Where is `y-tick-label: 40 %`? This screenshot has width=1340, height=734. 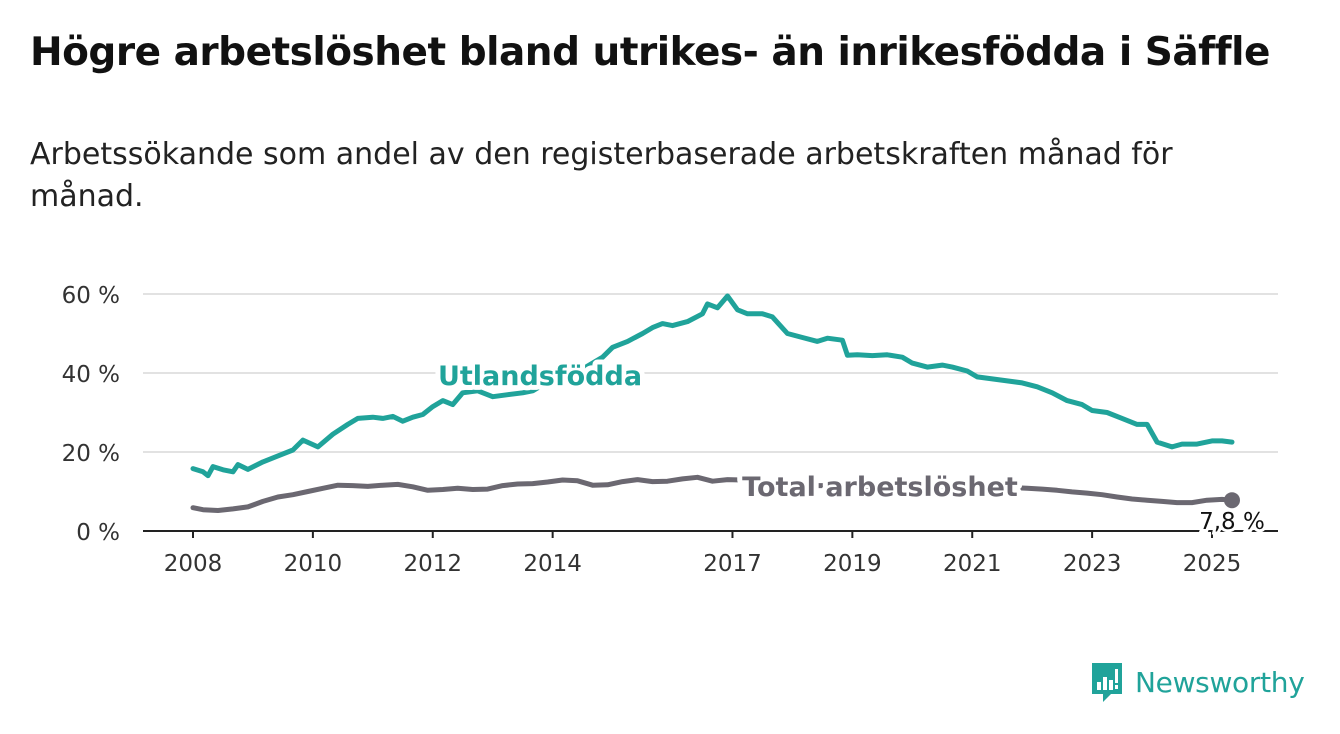
y-tick-label: 40 % is located at coordinates (91, 375).